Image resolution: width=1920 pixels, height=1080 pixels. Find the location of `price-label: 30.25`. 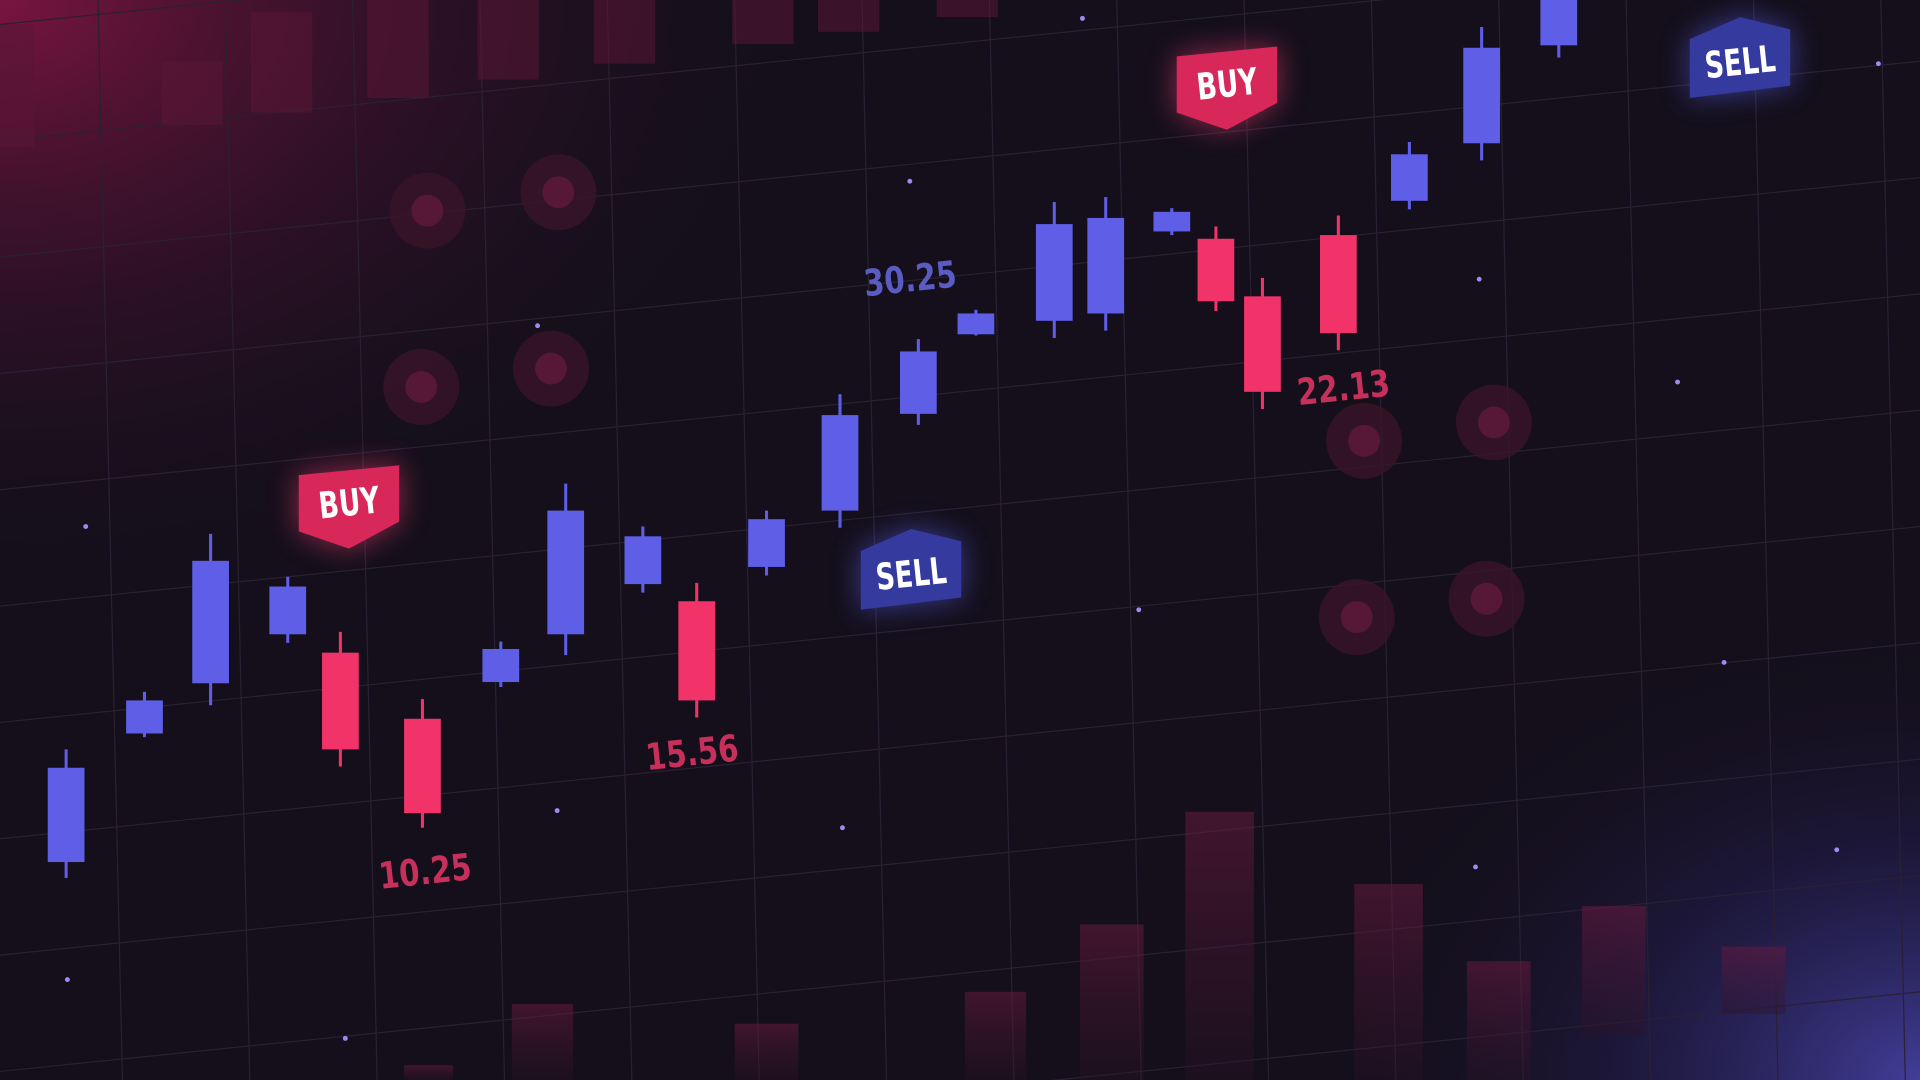

price-label: 30.25 is located at coordinates (910, 278).